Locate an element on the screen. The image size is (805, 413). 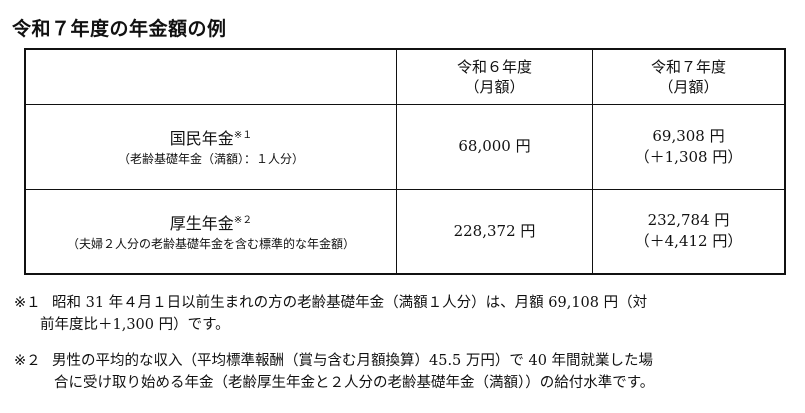
r7-diff: （＋1,308 円） is located at coordinates (688, 156).